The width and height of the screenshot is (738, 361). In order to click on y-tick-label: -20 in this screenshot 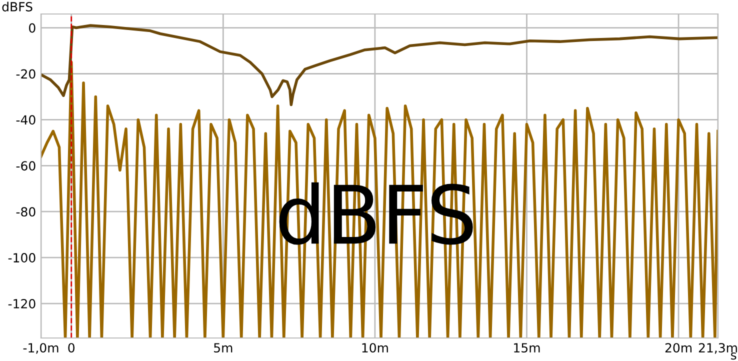, I will do `click(26, 74)`.